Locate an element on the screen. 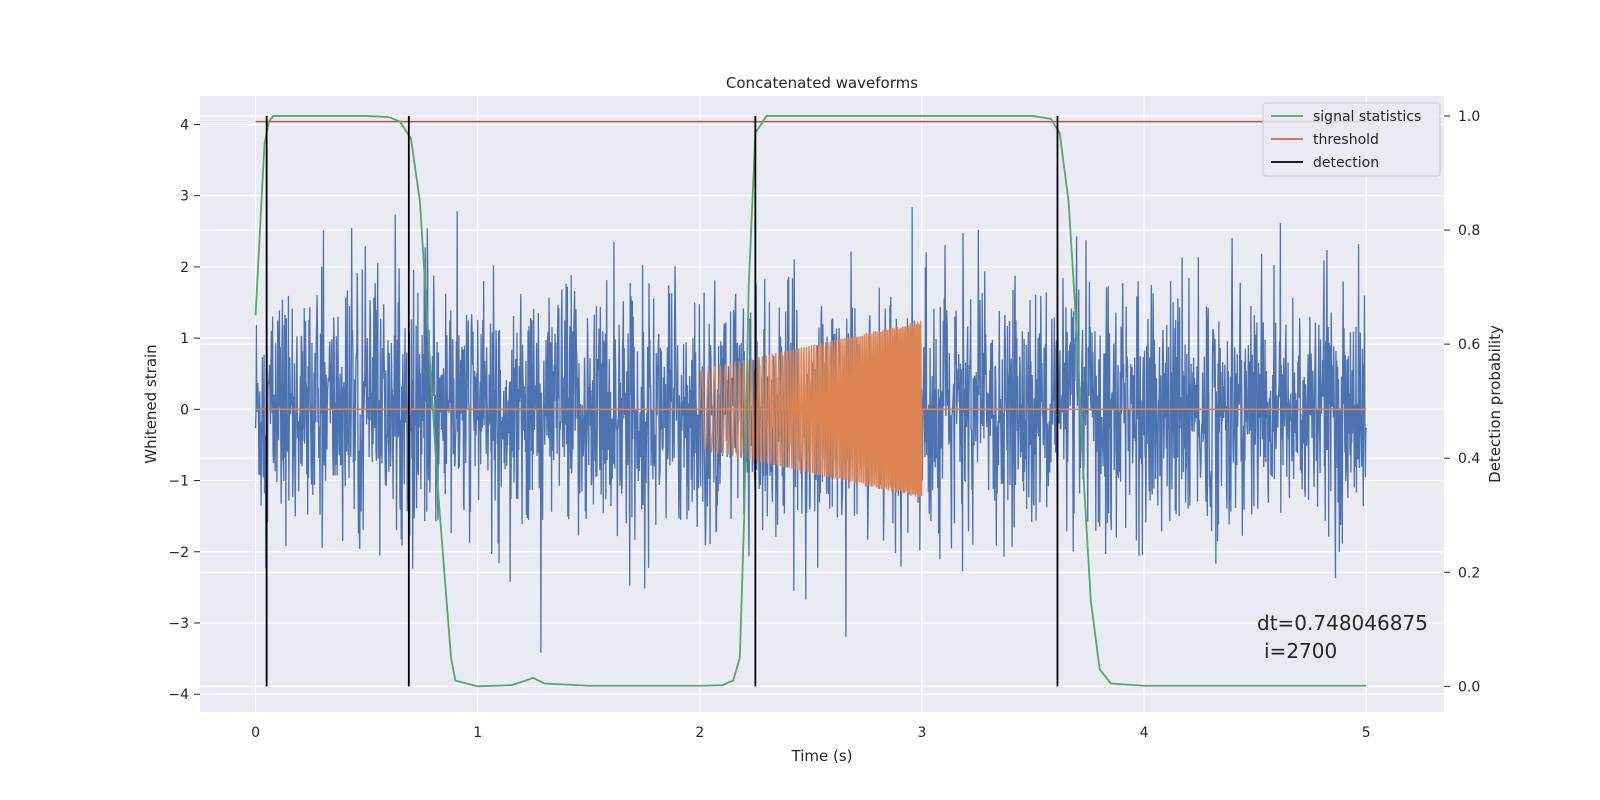 This screenshot has width=1600, height=800. y2-axis-ticks: 0.0 0.2 0.4 0.6 0.8 1.0 is located at coordinates (1462, 402).